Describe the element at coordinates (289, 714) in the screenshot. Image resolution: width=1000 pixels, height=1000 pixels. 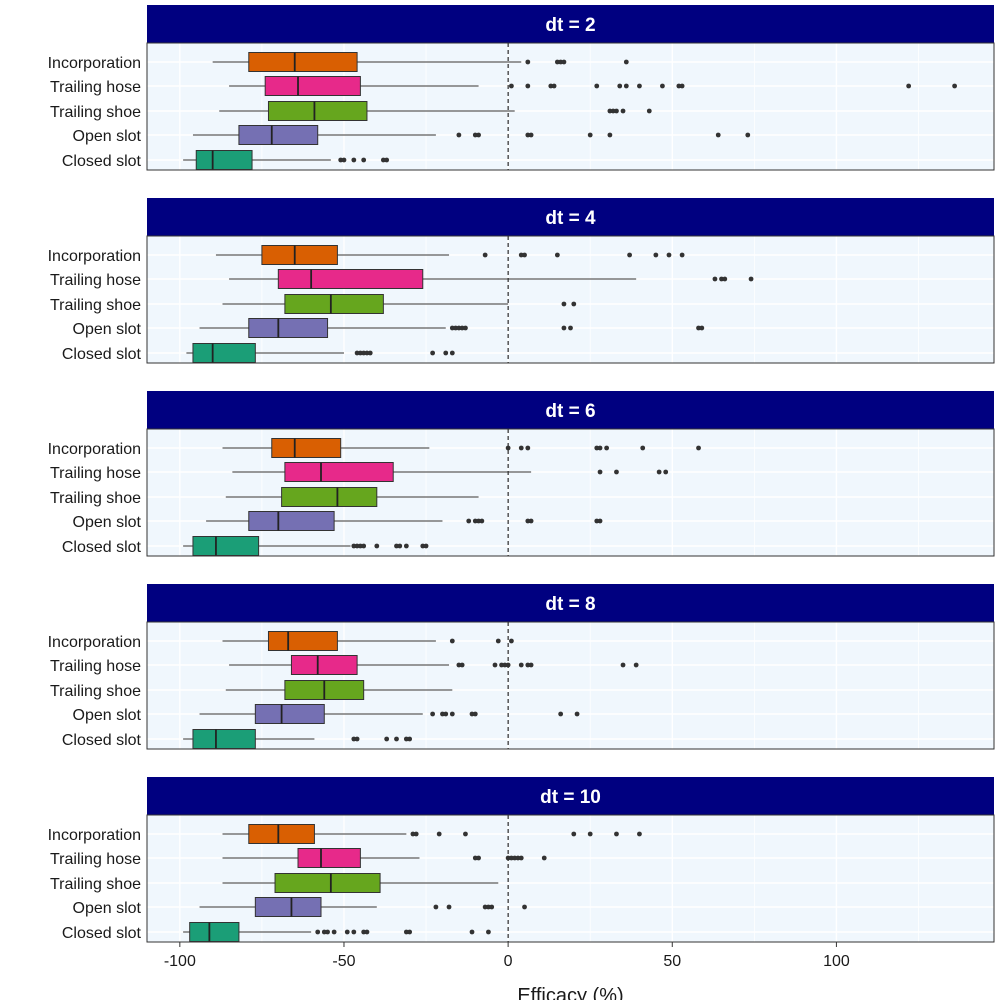
I see `panel-4-open-slot-box` at that location.